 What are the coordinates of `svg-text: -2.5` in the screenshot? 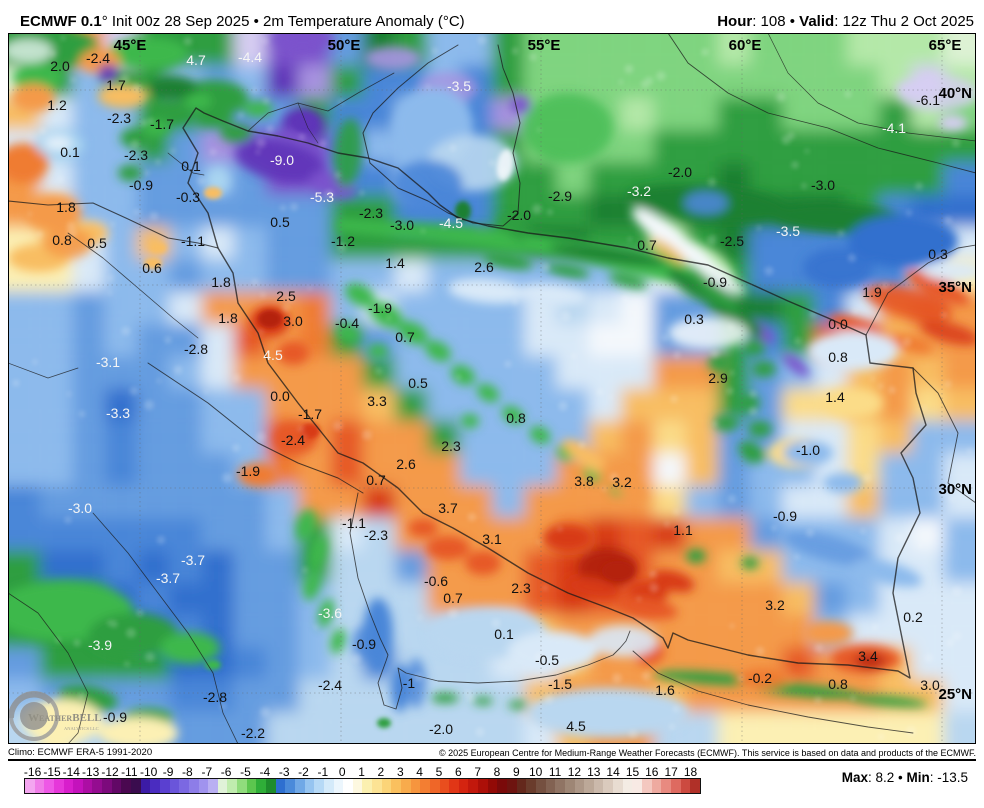 It's located at (731, 241).